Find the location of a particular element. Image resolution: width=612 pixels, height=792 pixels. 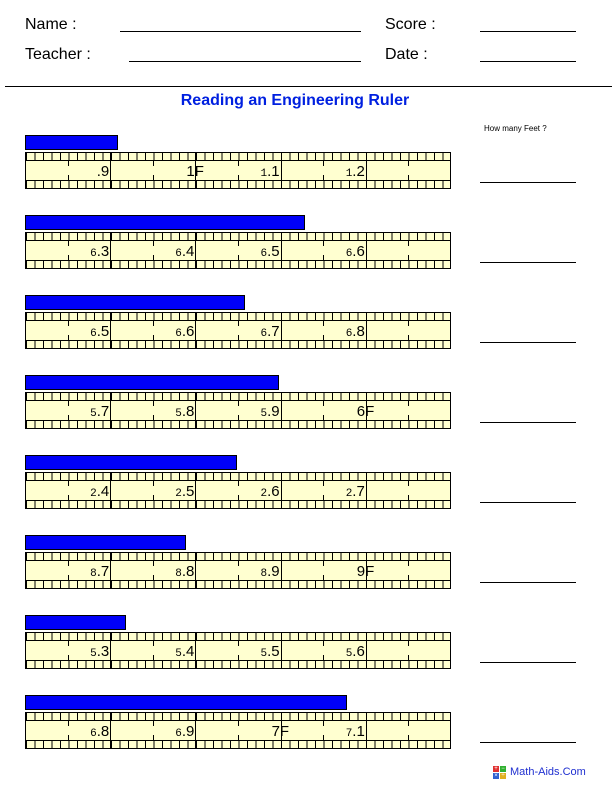

name-field is located at coordinates (240, 31).